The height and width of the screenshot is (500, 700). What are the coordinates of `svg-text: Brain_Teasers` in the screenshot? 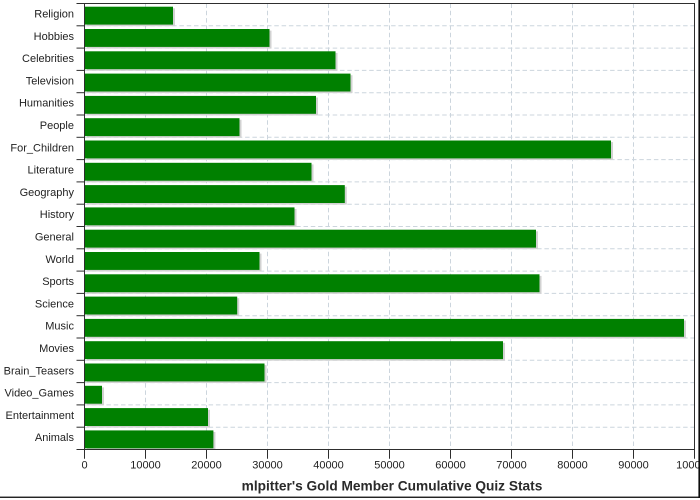 It's located at (39, 371).